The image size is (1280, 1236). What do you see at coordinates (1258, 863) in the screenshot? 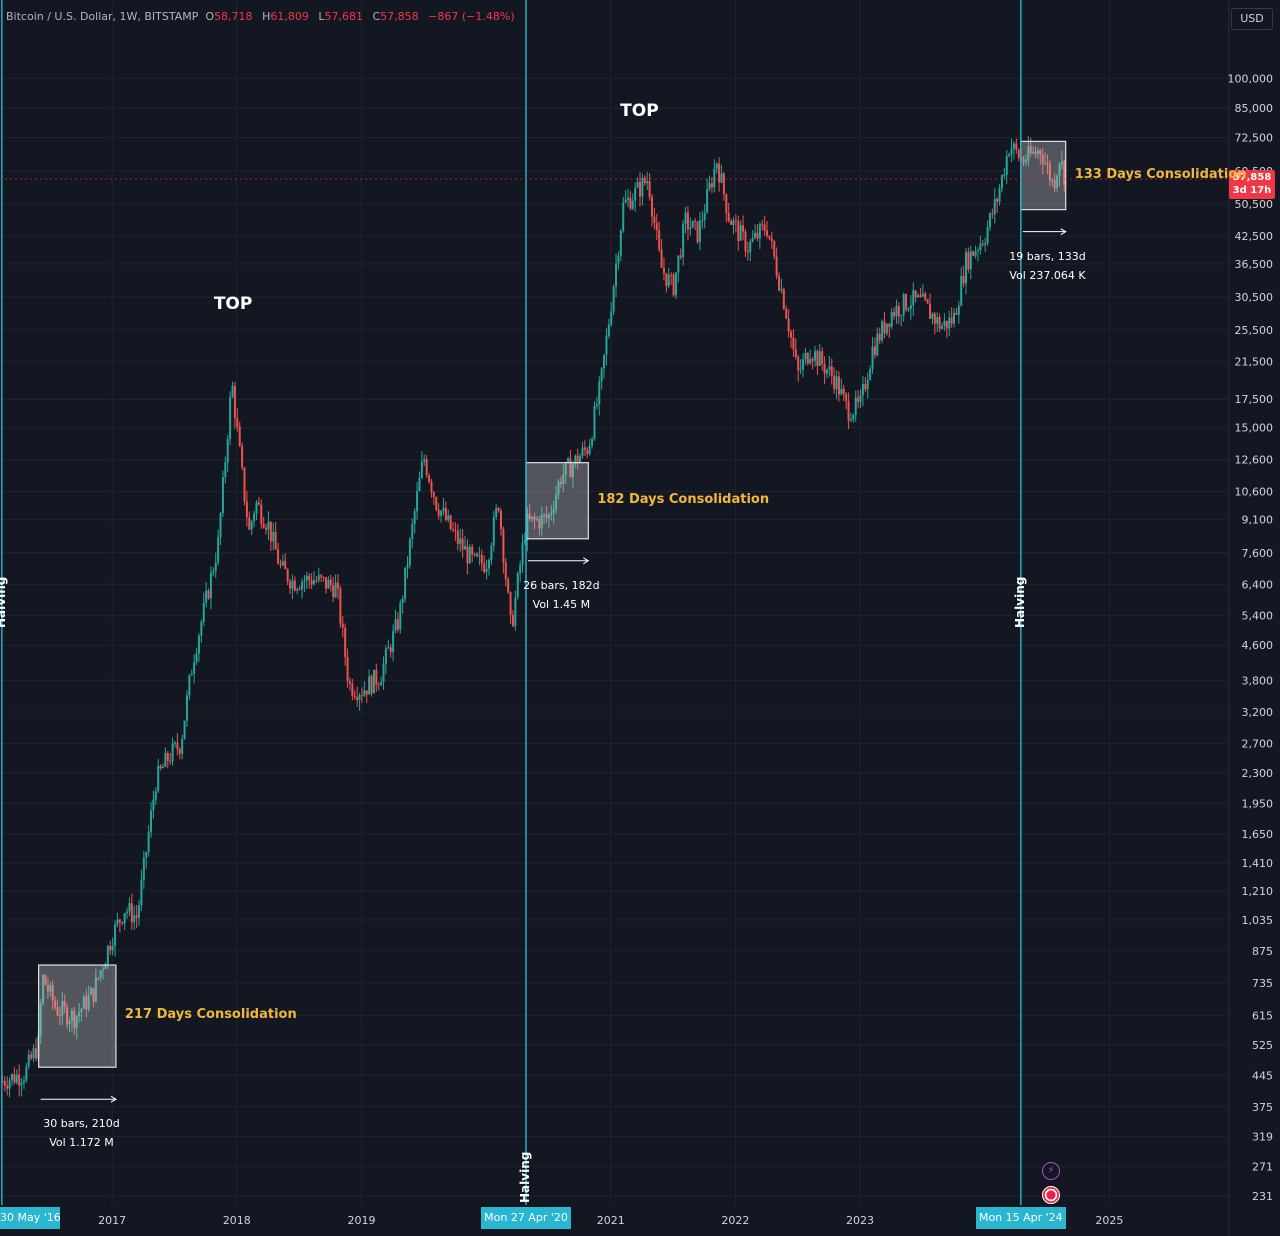
I see `y-tick-label: 1,410` at bounding box center [1258, 863].